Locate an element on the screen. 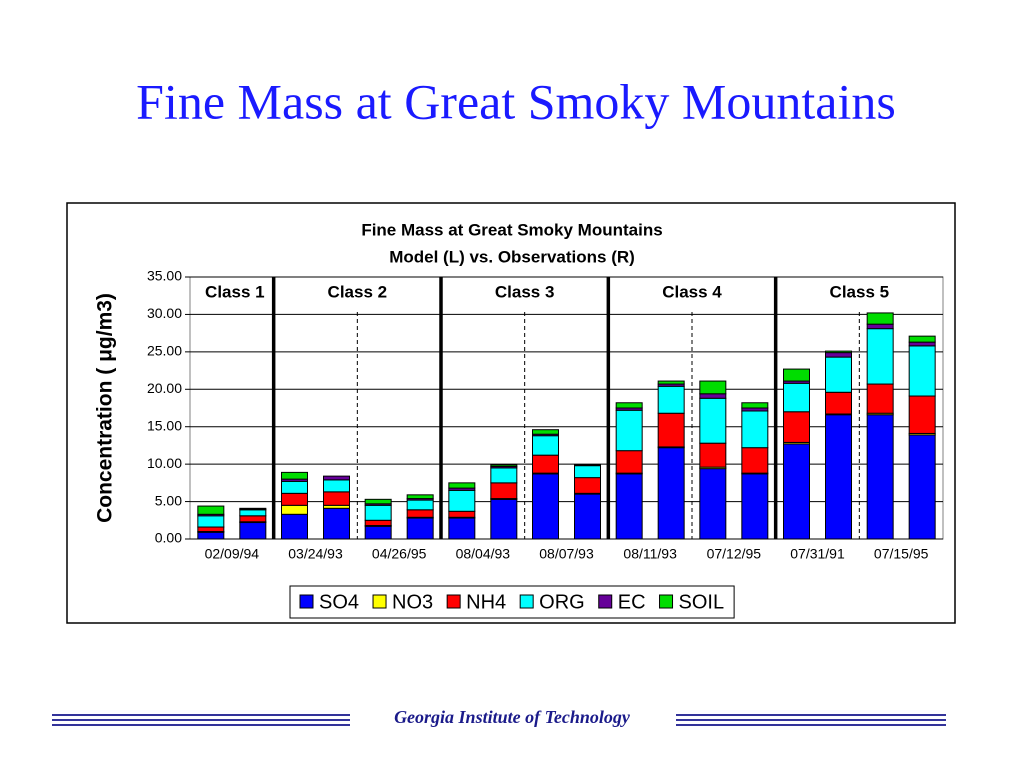 This screenshot has height=773, width=1024. x-tick-label: 04/26/95 is located at coordinates (399, 554).